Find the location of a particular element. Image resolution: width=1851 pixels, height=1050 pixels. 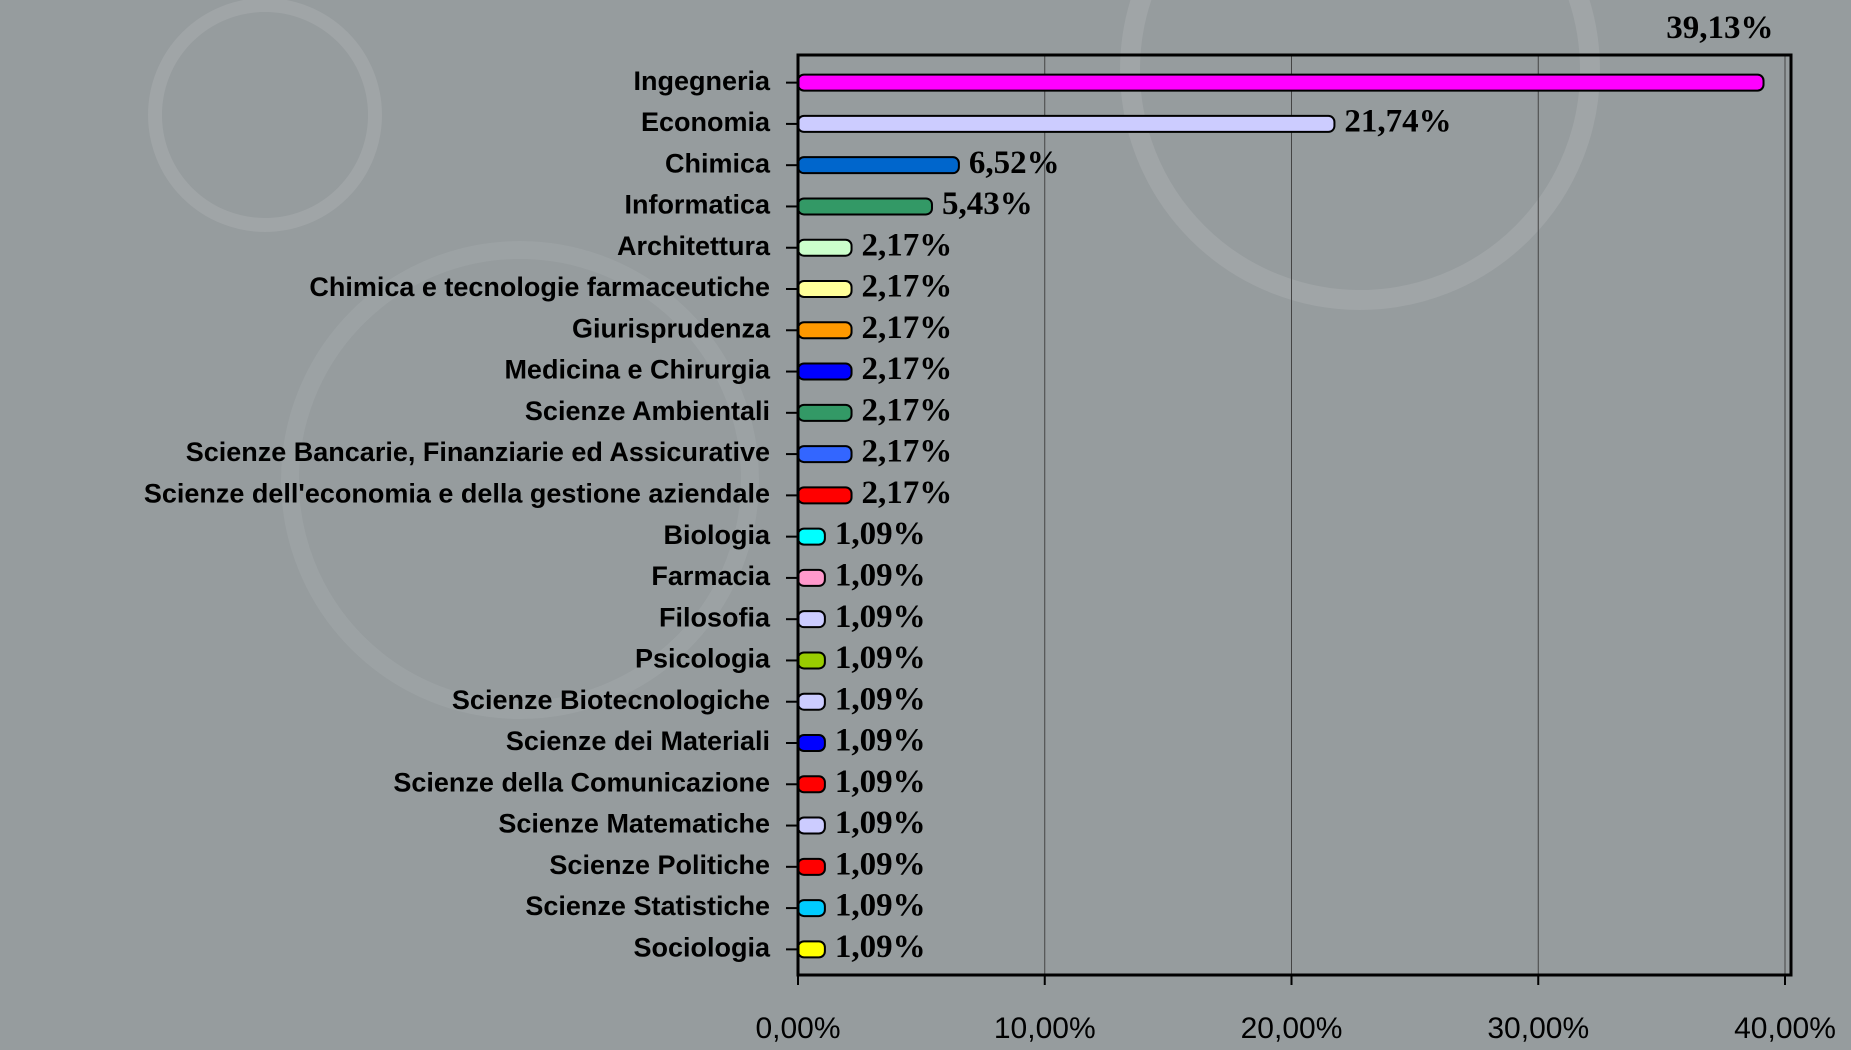

y-tick-label: Scienze Politiche is located at coordinates (659, 865).